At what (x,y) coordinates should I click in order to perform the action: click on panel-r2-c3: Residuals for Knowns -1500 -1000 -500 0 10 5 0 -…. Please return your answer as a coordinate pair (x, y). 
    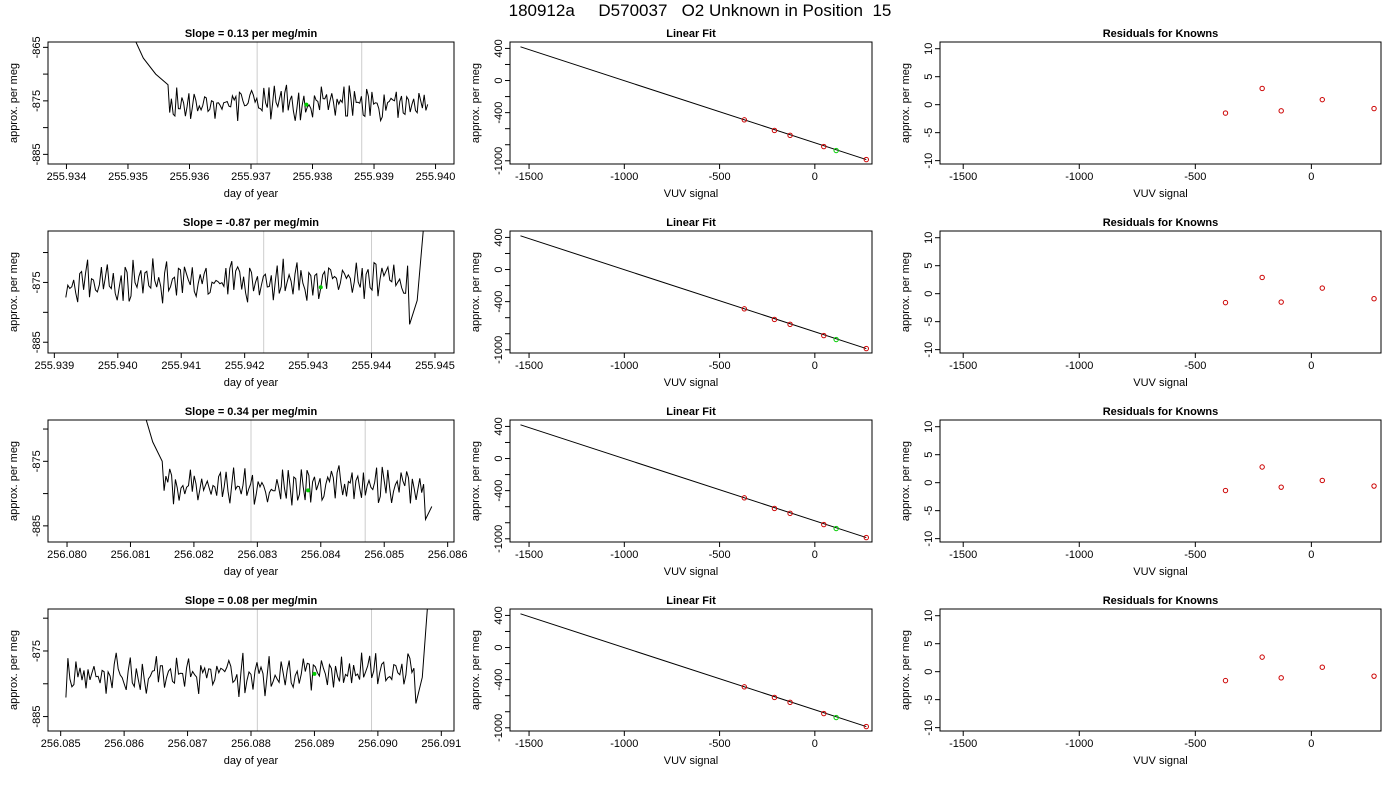
    Looking at the image, I should click on (1141, 303).